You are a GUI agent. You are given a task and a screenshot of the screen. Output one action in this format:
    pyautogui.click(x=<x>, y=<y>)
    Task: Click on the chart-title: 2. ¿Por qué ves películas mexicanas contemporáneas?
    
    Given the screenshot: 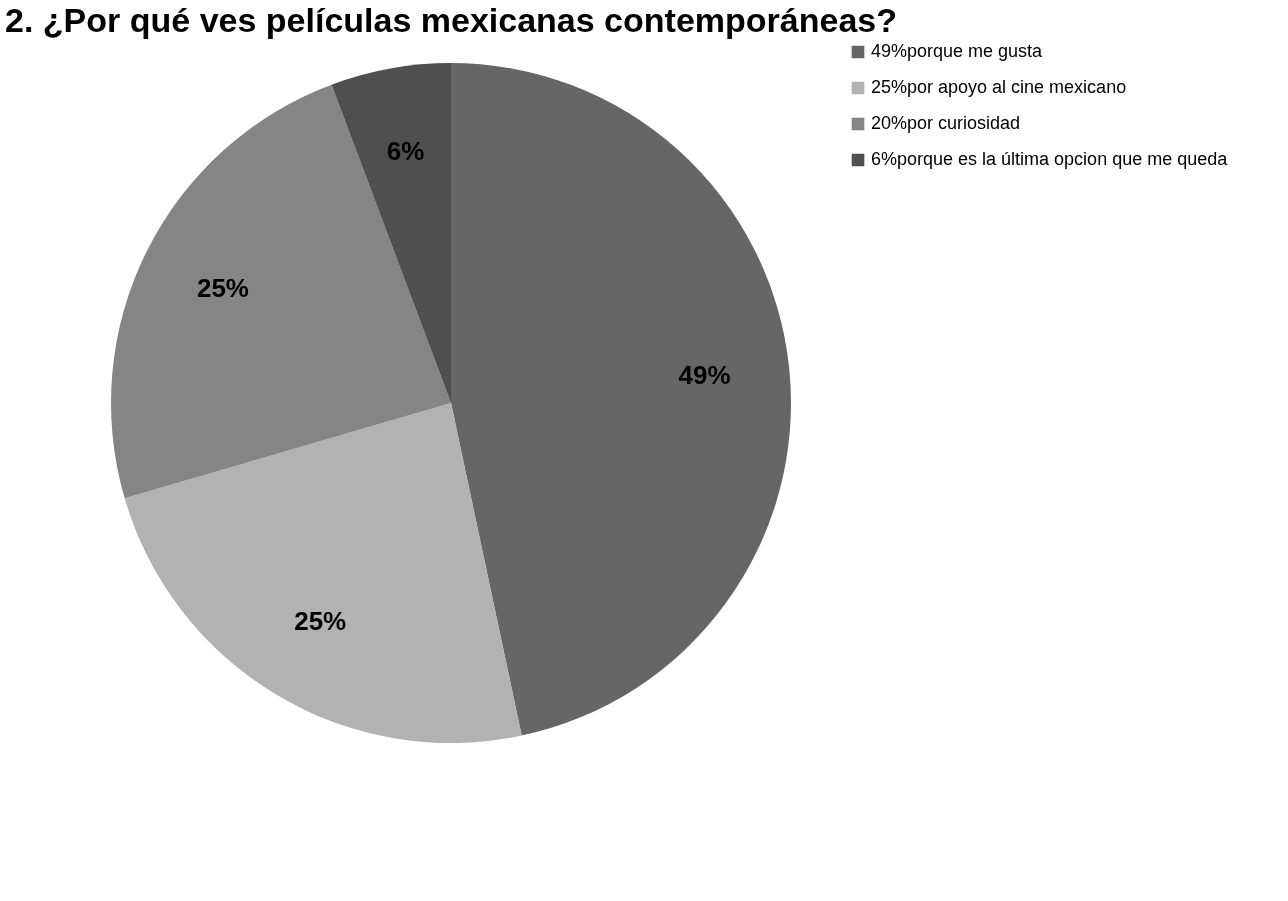 What is the action you would take?
    pyautogui.click(x=451, y=20)
    